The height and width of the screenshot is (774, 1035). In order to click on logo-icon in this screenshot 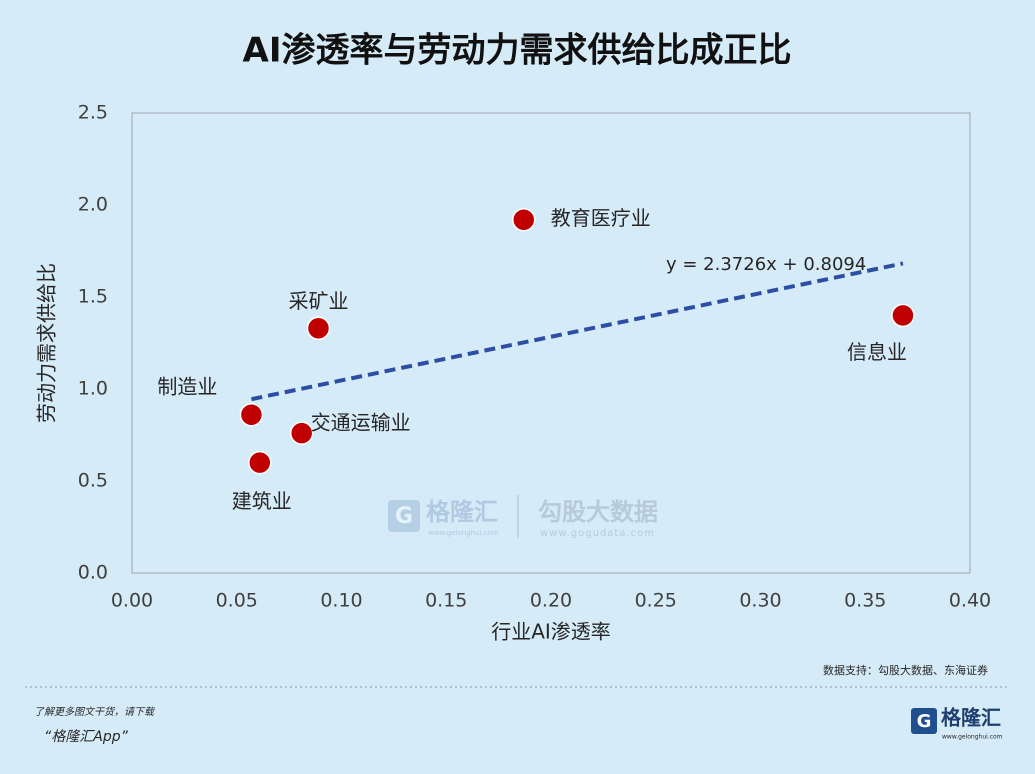, I will do `click(924, 721)`.